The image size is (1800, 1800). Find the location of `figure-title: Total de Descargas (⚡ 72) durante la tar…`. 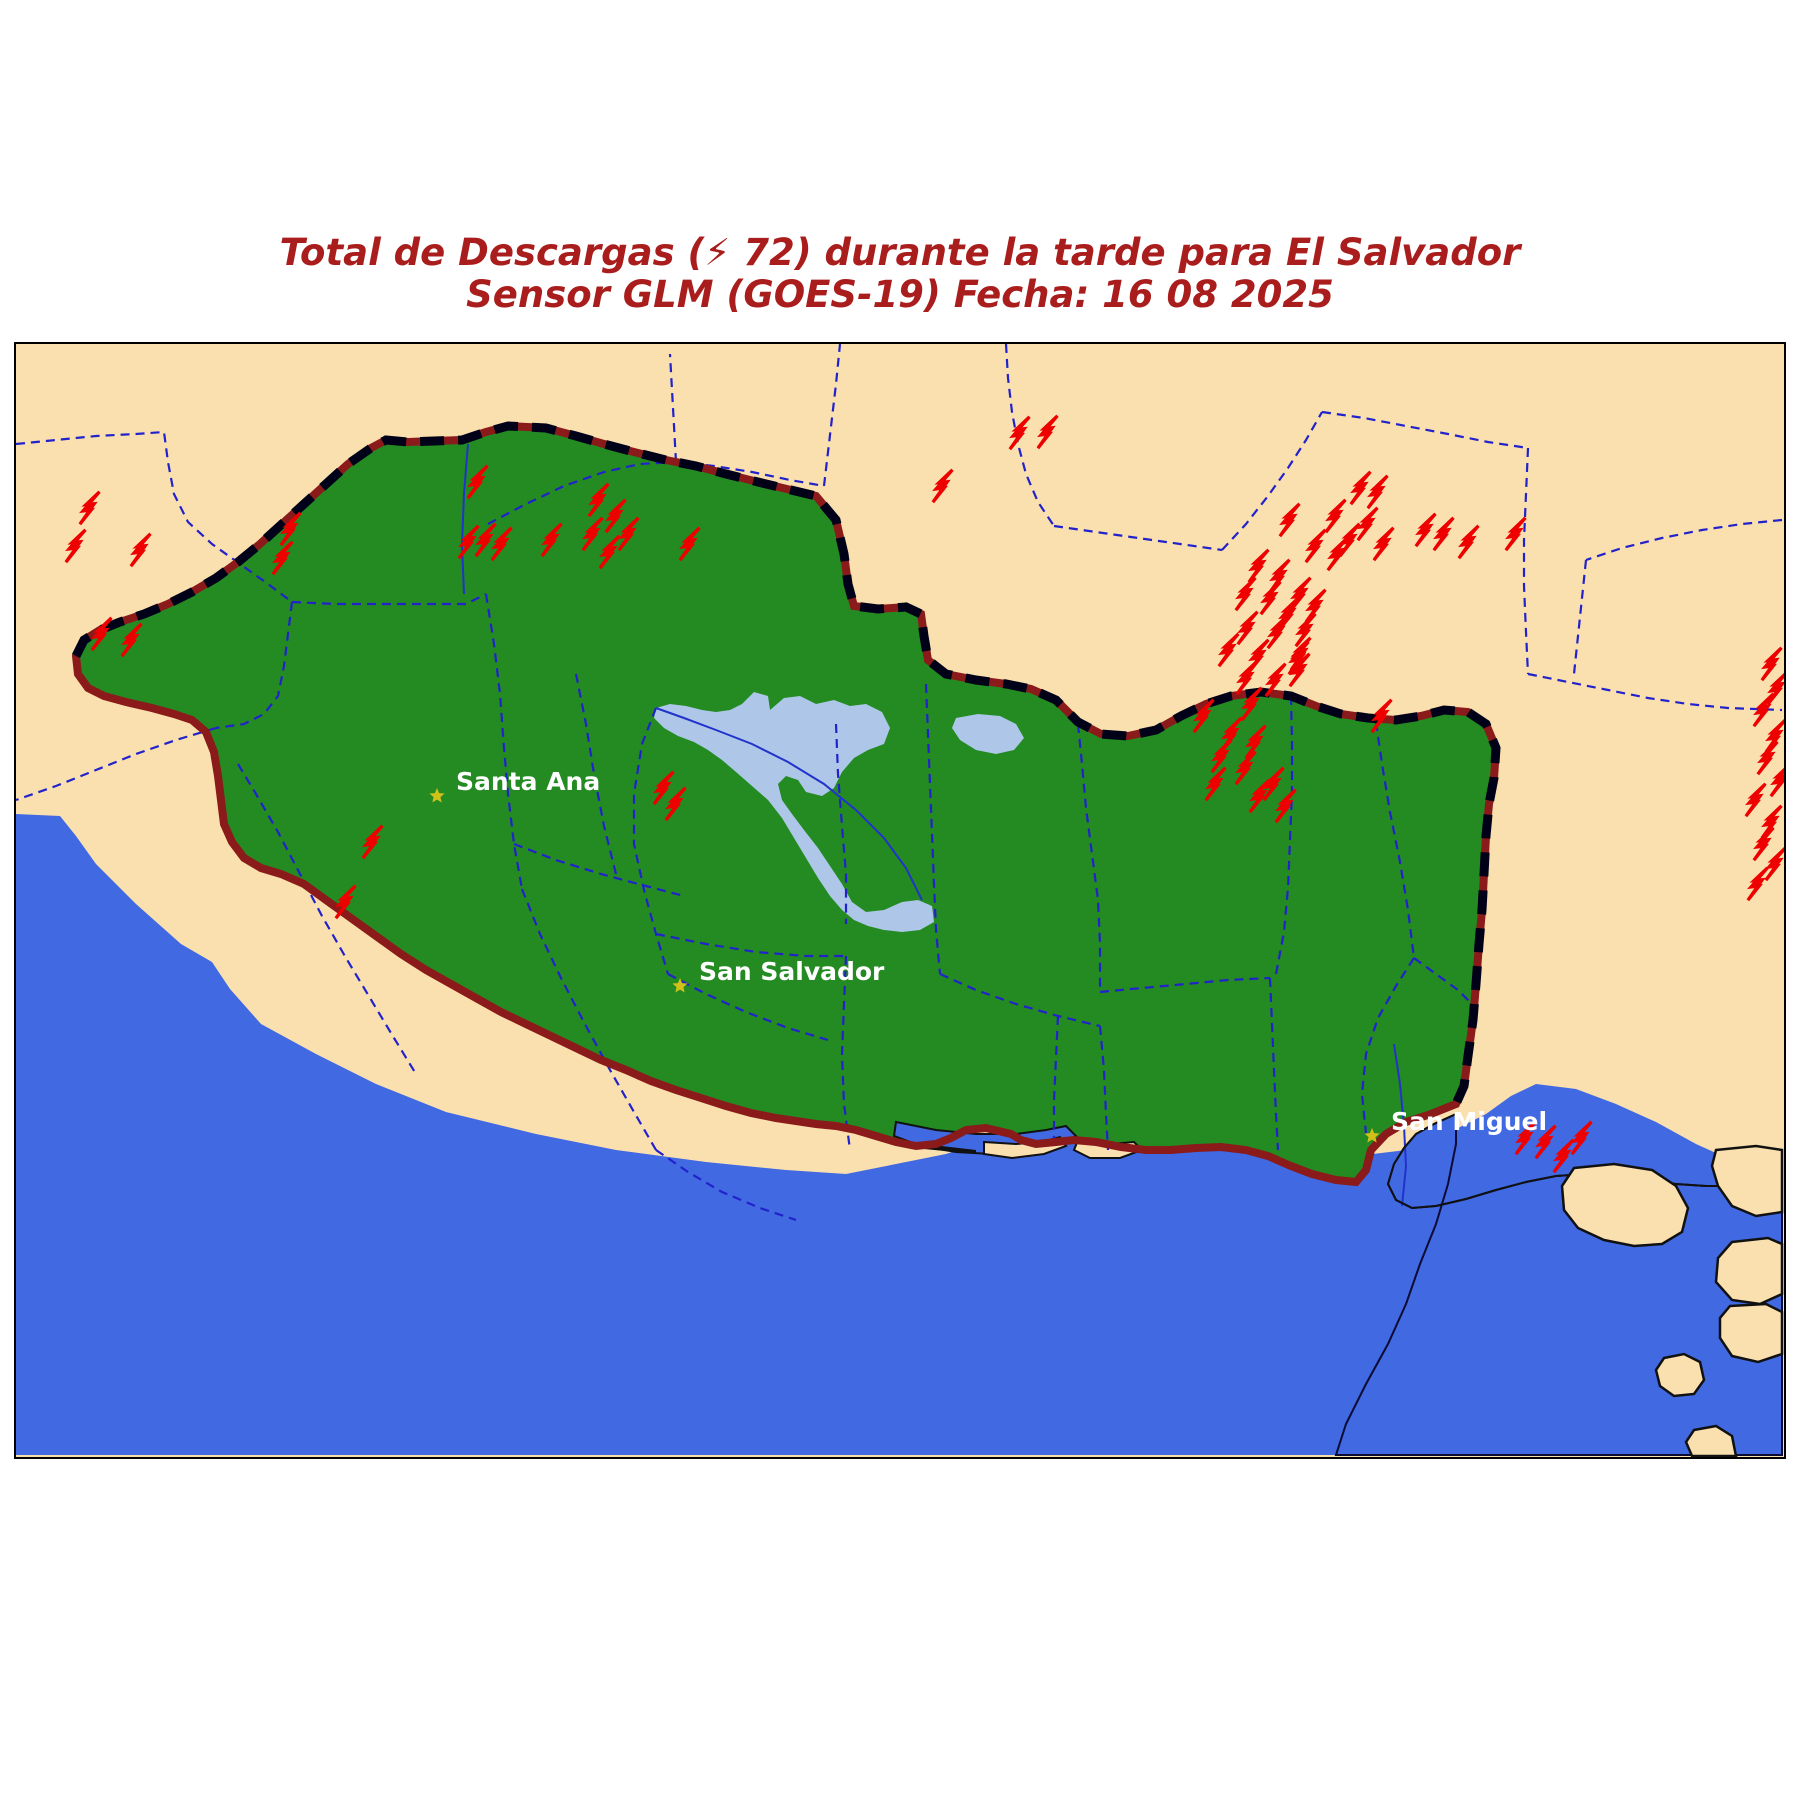

figure-title: Total de Descargas (⚡ 72) durante la tar… is located at coordinates (900, 274).